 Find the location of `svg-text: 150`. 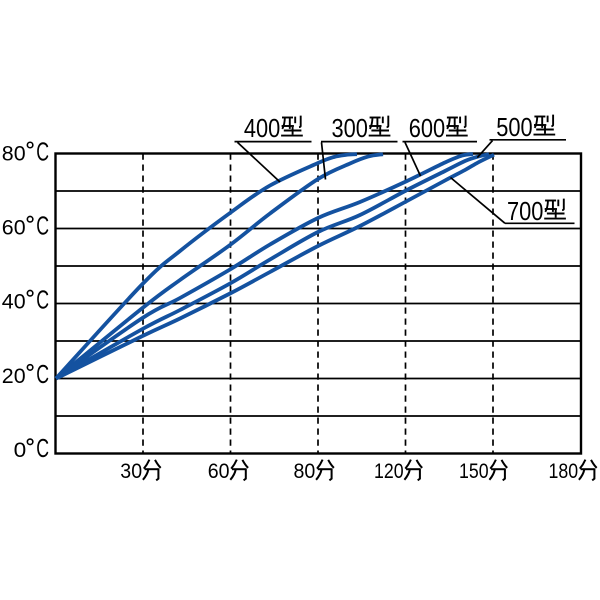

svg-text: 150 is located at coordinates (474, 471).